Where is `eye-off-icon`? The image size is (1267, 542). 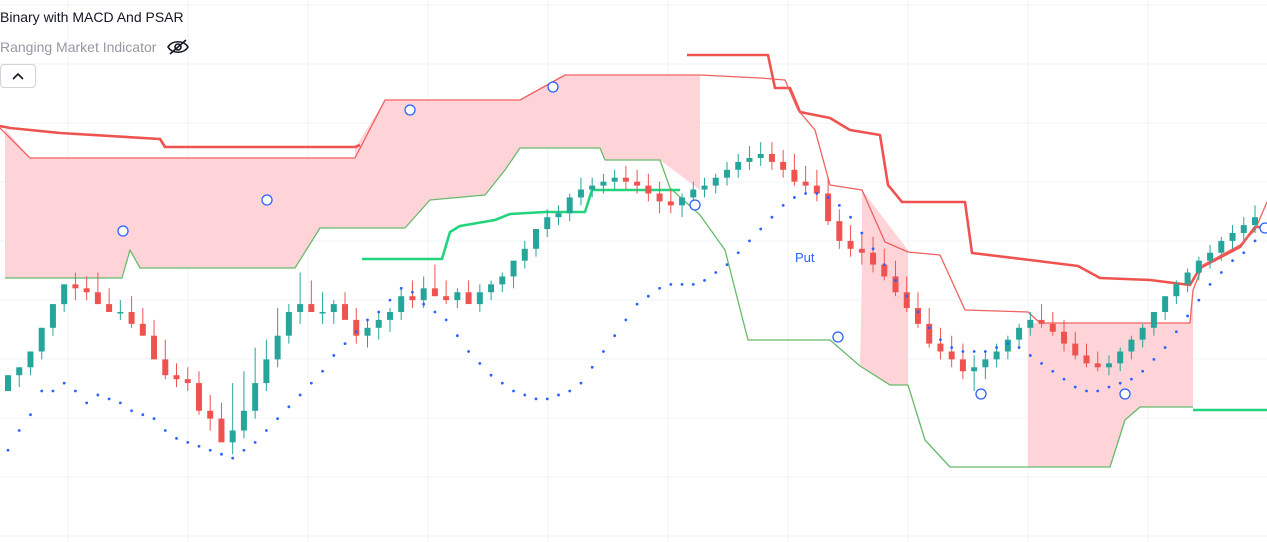 eye-off-icon is located at coordinates (178, 47).